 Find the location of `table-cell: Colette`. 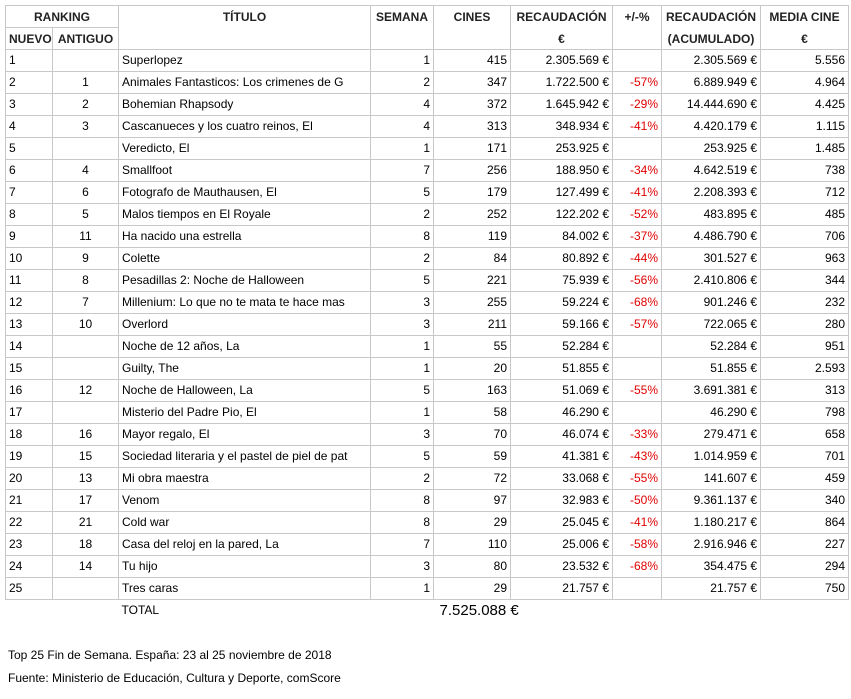

table-cell: Colette is located at coordinates (244, 258).